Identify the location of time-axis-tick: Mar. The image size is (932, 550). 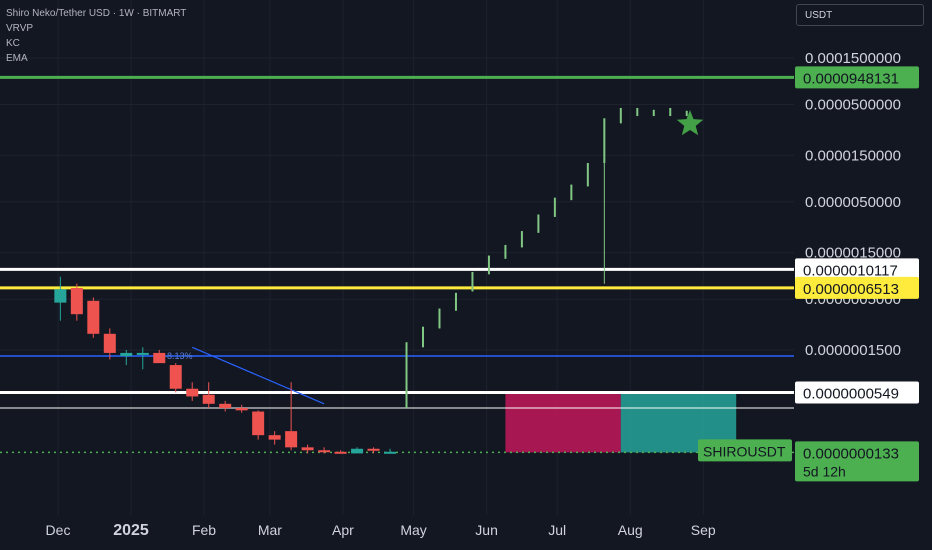
(270, 530).